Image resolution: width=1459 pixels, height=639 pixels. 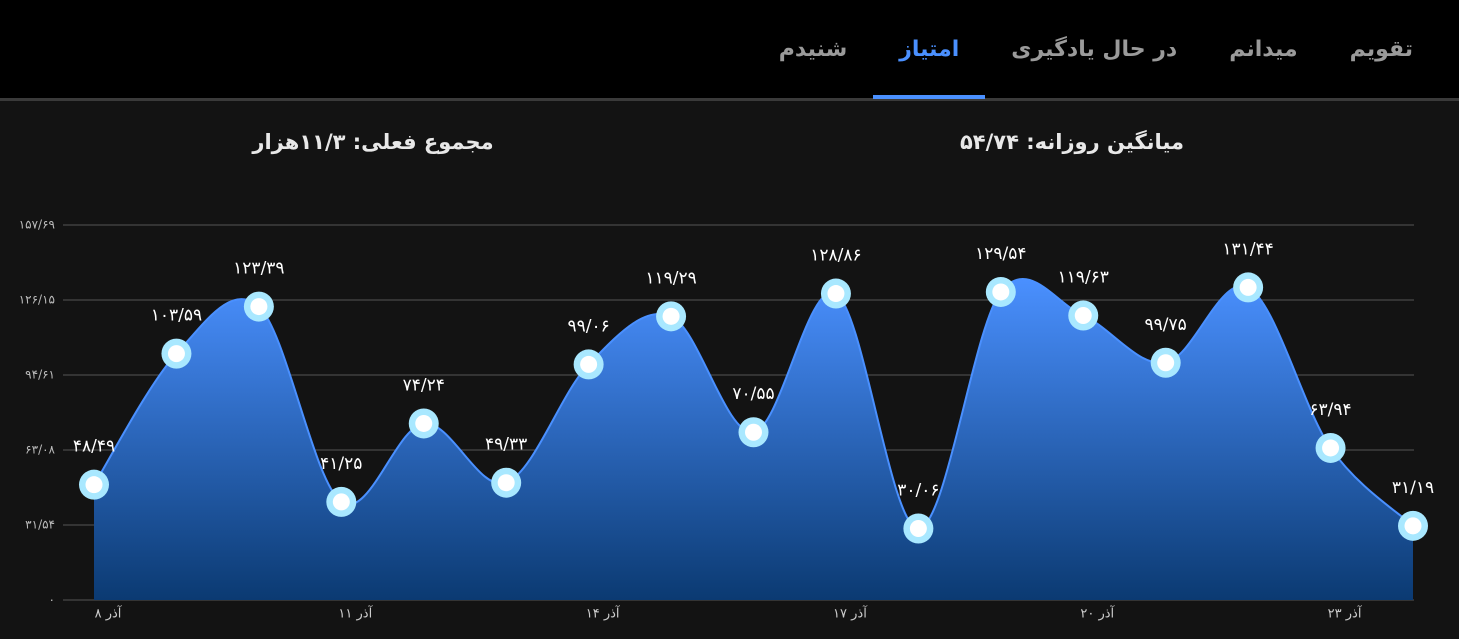 I want to click on current-total: مجموع فعلی: ۱۱/۳هزار, so click(x=372, y=142).